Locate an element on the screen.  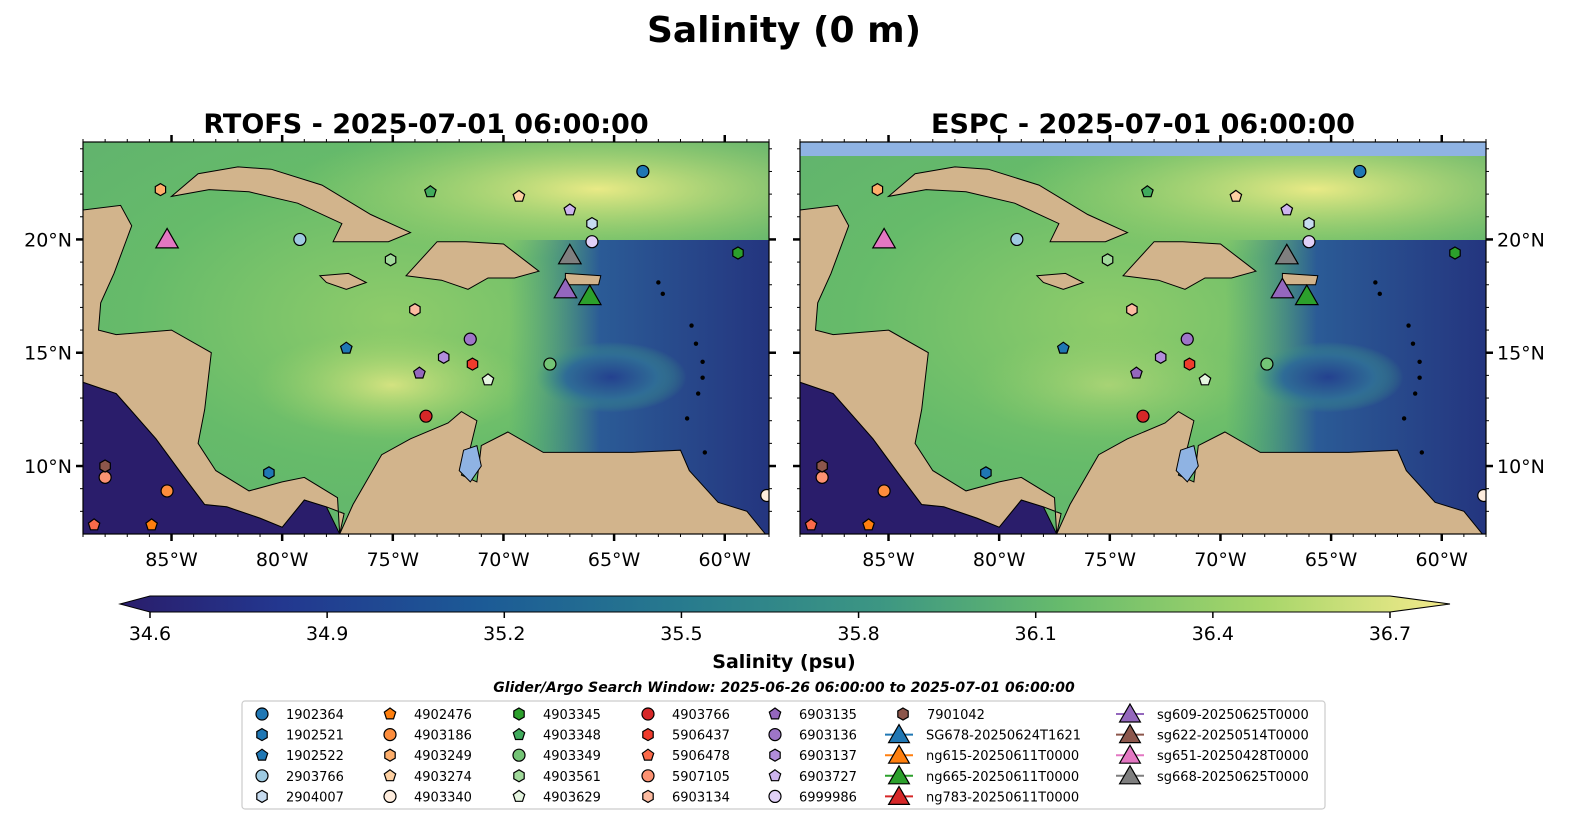
legend-label: 4903349 is located at coordinates (572, 756).